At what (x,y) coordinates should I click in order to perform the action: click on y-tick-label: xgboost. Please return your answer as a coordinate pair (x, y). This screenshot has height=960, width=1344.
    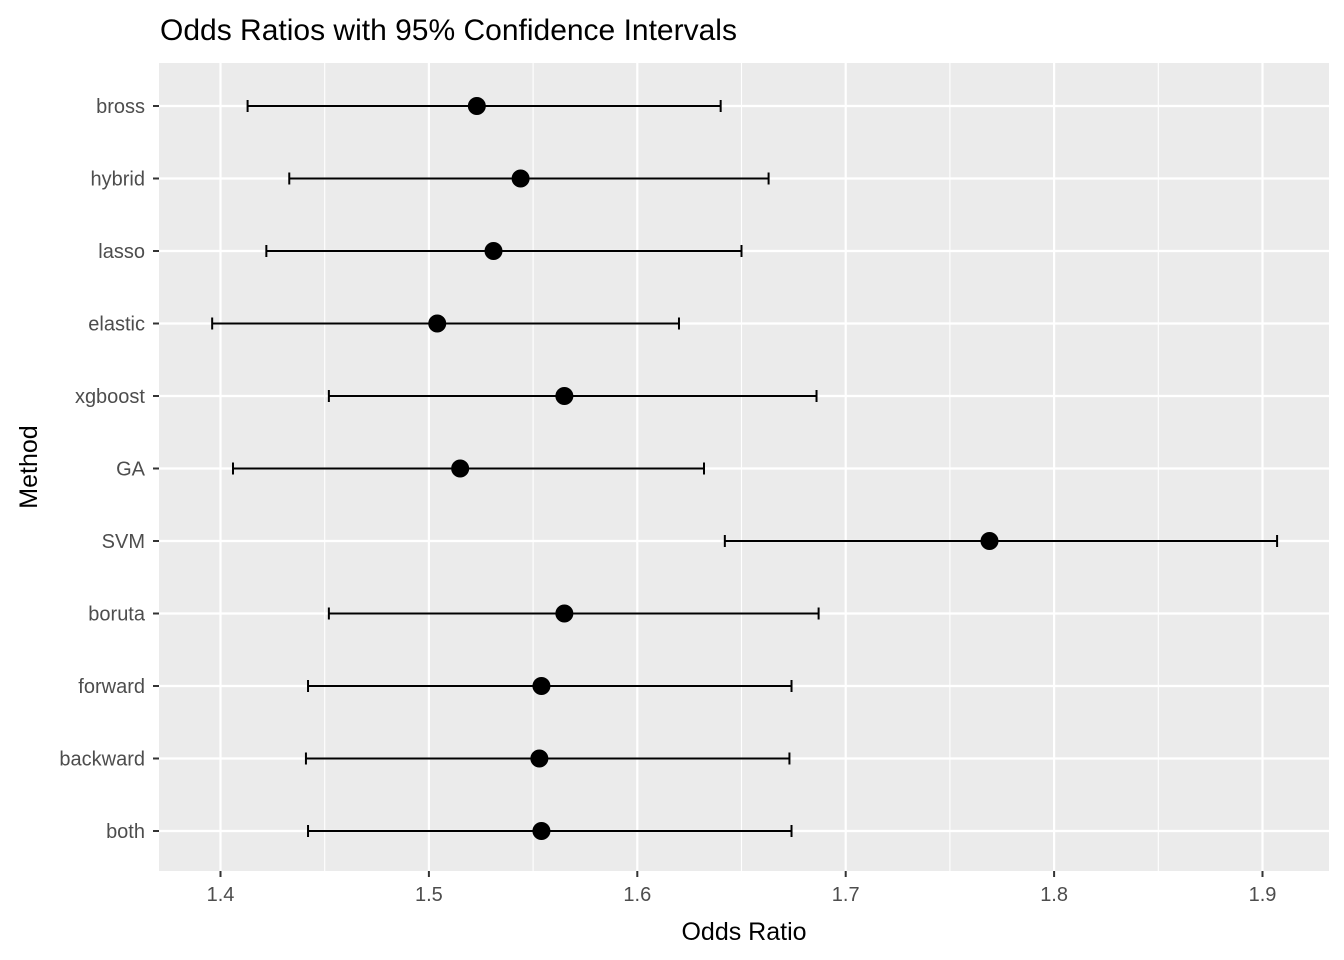
    Looking at the image, I should click on (110, 397).